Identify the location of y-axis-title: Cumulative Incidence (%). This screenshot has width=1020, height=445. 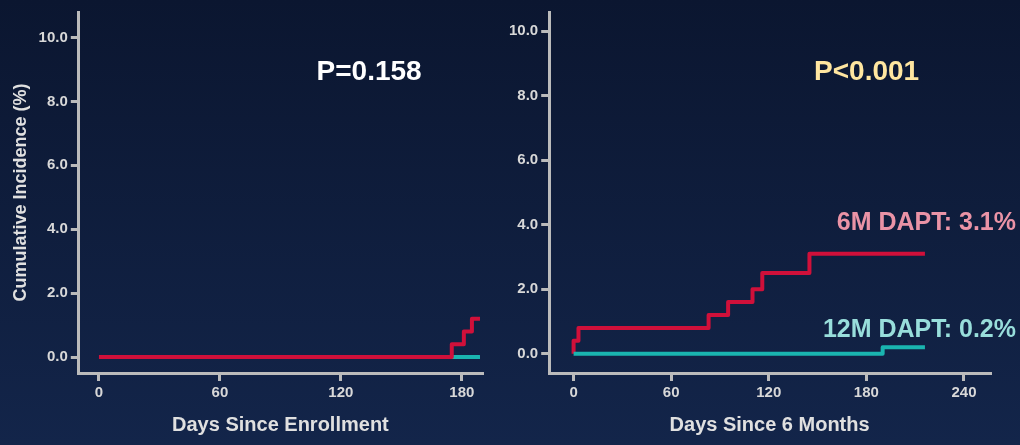
(19, 192).